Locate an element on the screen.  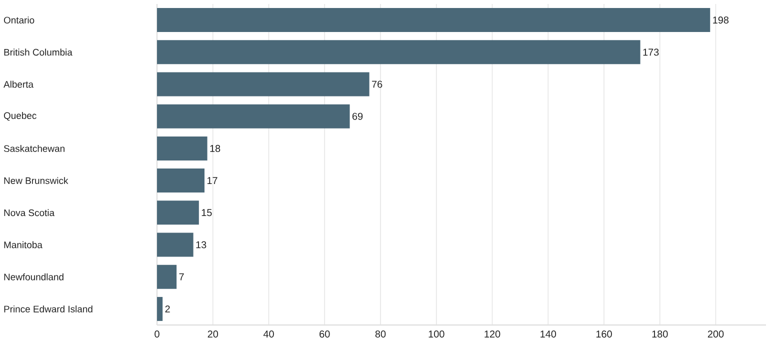
data-label: 13 is located at coordinates (201, 244).